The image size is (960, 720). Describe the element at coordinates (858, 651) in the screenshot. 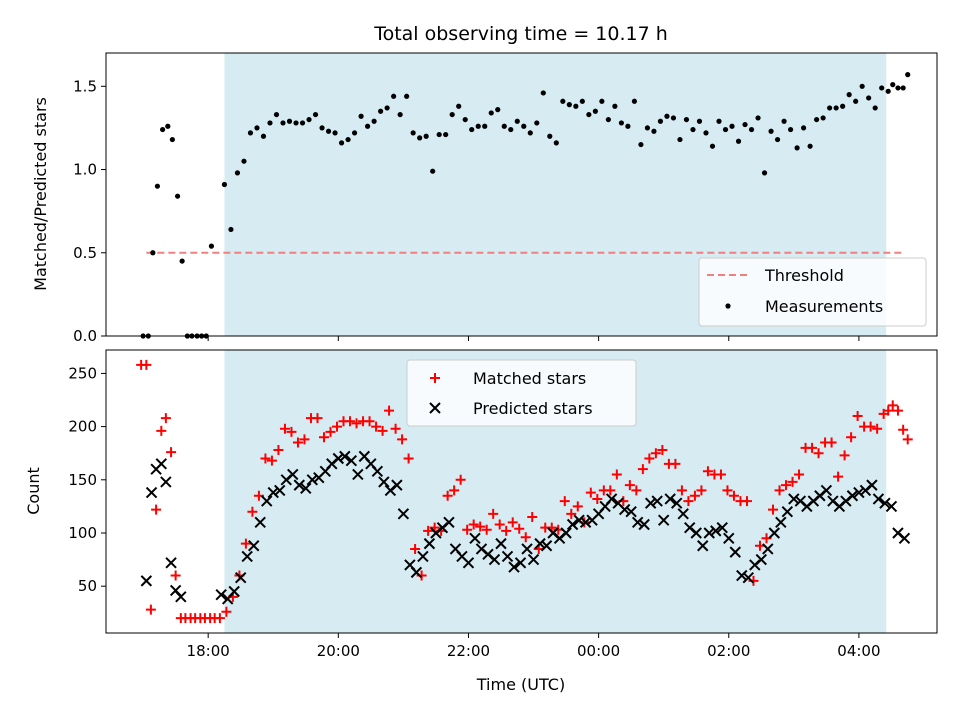

I see `bottom-x-tick-label: 04:00` at that location.